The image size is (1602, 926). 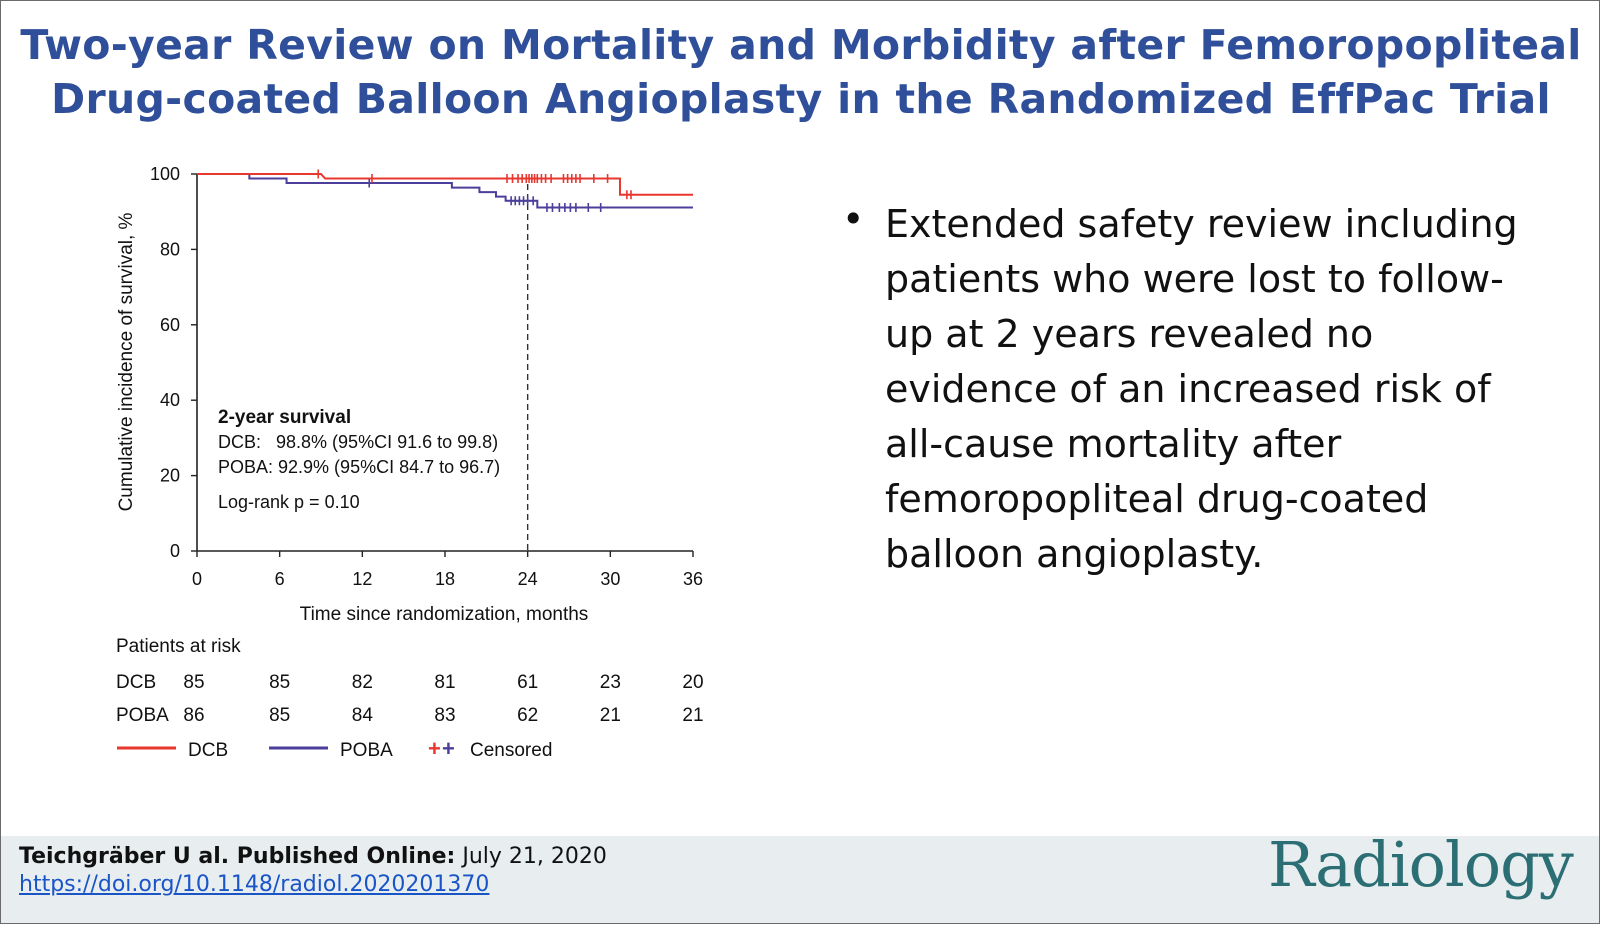 I want to click on annotation-heading: 2-year survival, so click(x=284, y=417).